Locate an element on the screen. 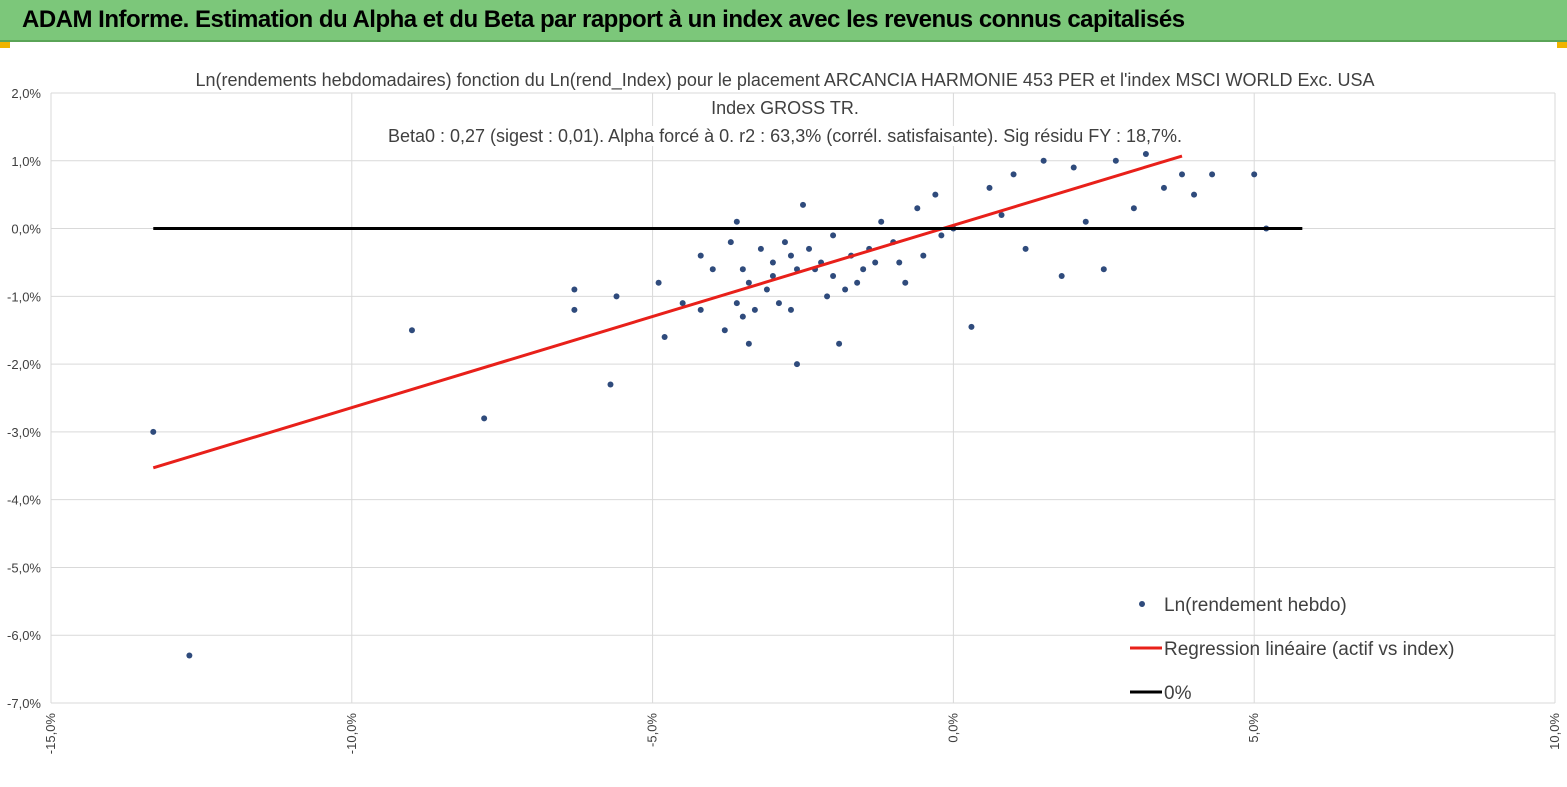  chart-title-line-2: Index GROSS TR. is located at coordinates (785, 108).